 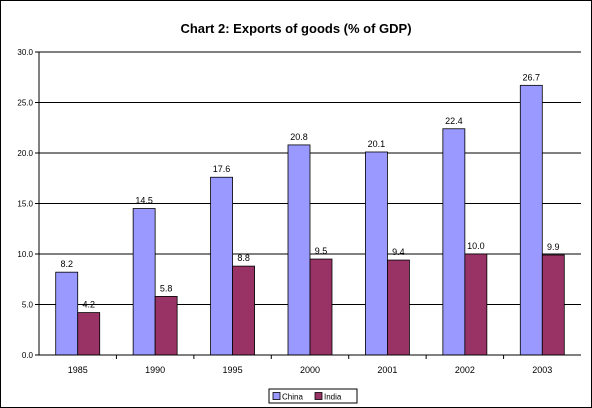 What do you see at coordinates (25, 103) in the screenshot?
I see `y-tick-label: 25.0` at bounding box center [25, 103].